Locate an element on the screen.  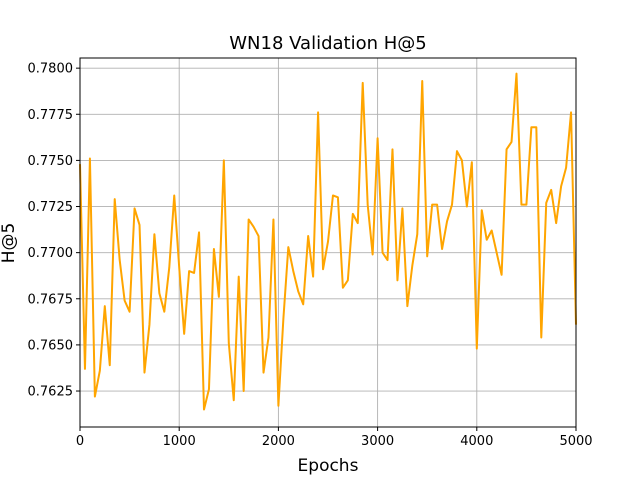
x-tick-label: 3000 is located at coordinates (377, 441).